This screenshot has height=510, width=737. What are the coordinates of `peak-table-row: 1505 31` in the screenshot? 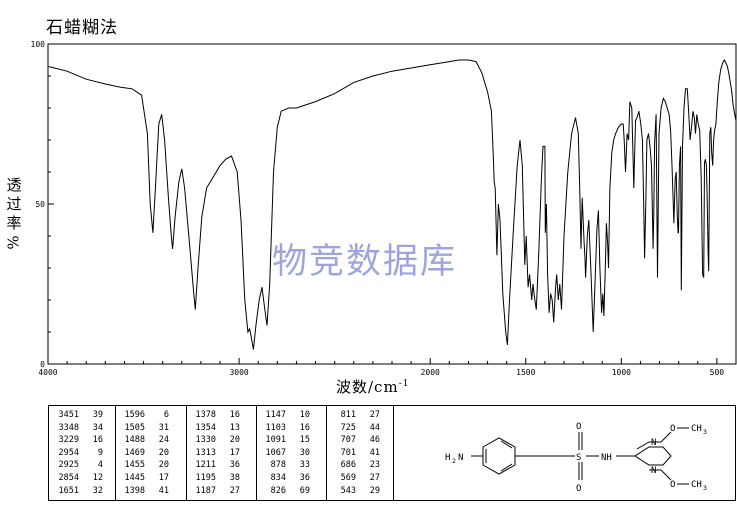 It's located at (144, 428).